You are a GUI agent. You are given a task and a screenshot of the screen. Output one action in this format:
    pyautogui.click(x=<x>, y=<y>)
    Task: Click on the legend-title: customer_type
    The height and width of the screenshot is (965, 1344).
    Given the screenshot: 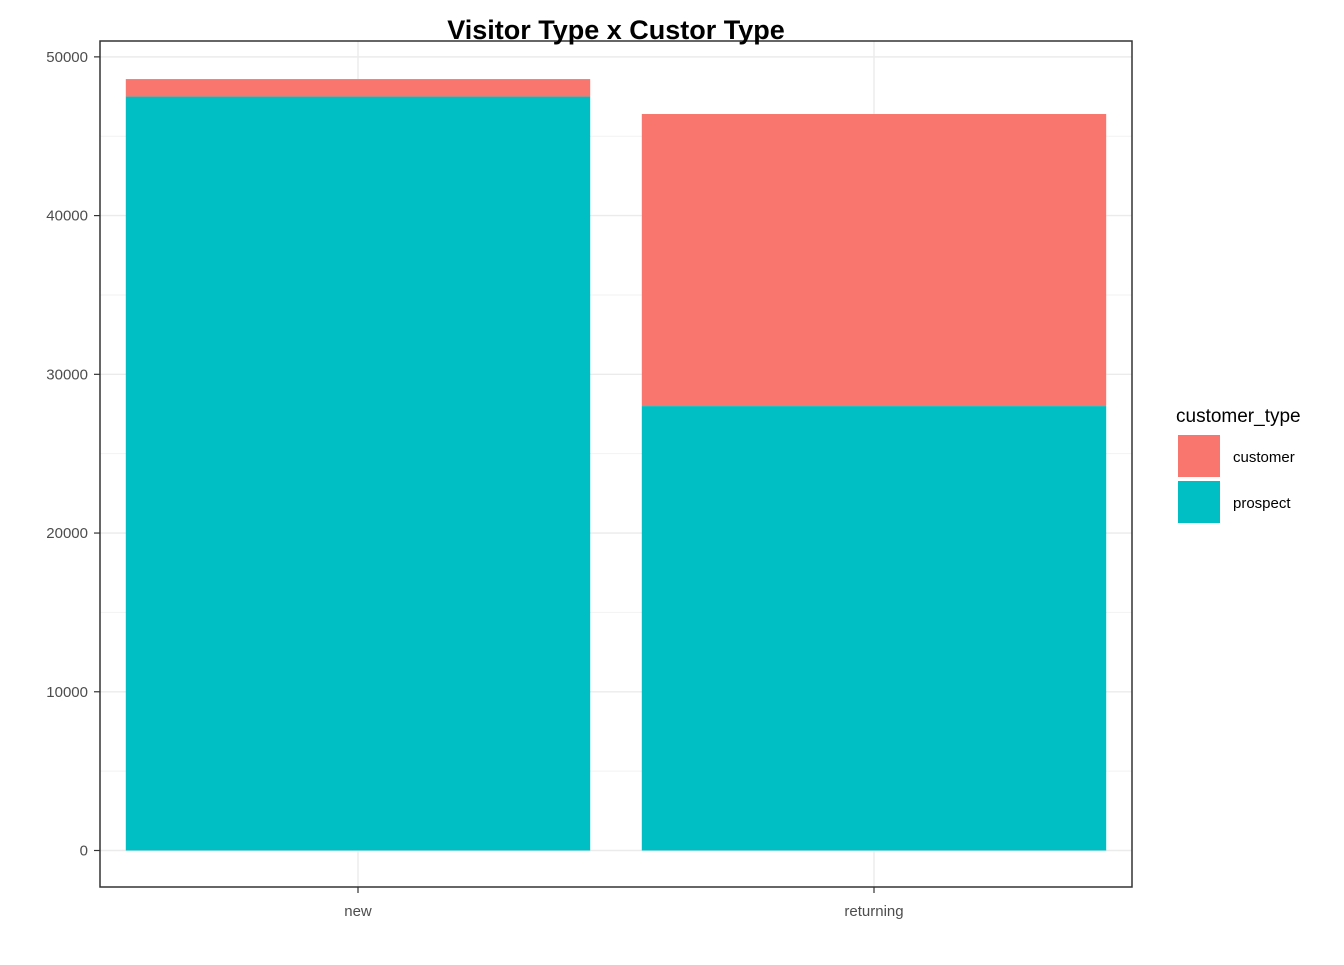 What is the action you would take?
    pyautogui.click(x=1238, y=416)
    